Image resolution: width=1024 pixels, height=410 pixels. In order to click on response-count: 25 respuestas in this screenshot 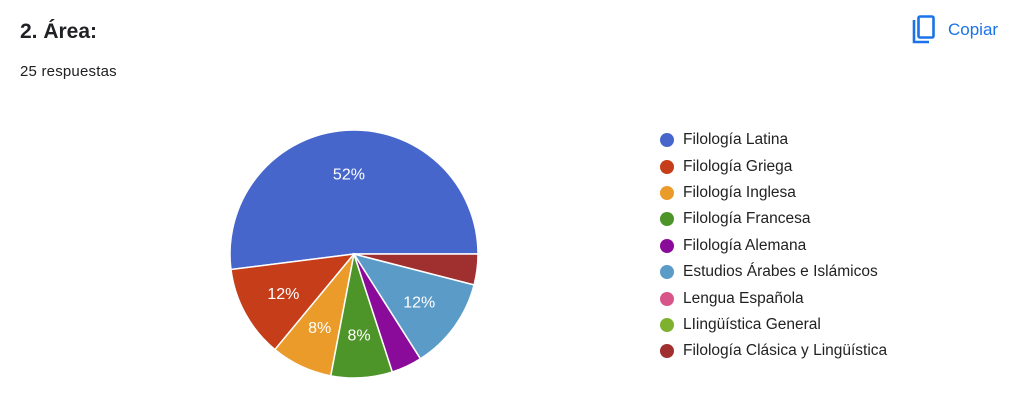, I will do `click(68, 71)`.